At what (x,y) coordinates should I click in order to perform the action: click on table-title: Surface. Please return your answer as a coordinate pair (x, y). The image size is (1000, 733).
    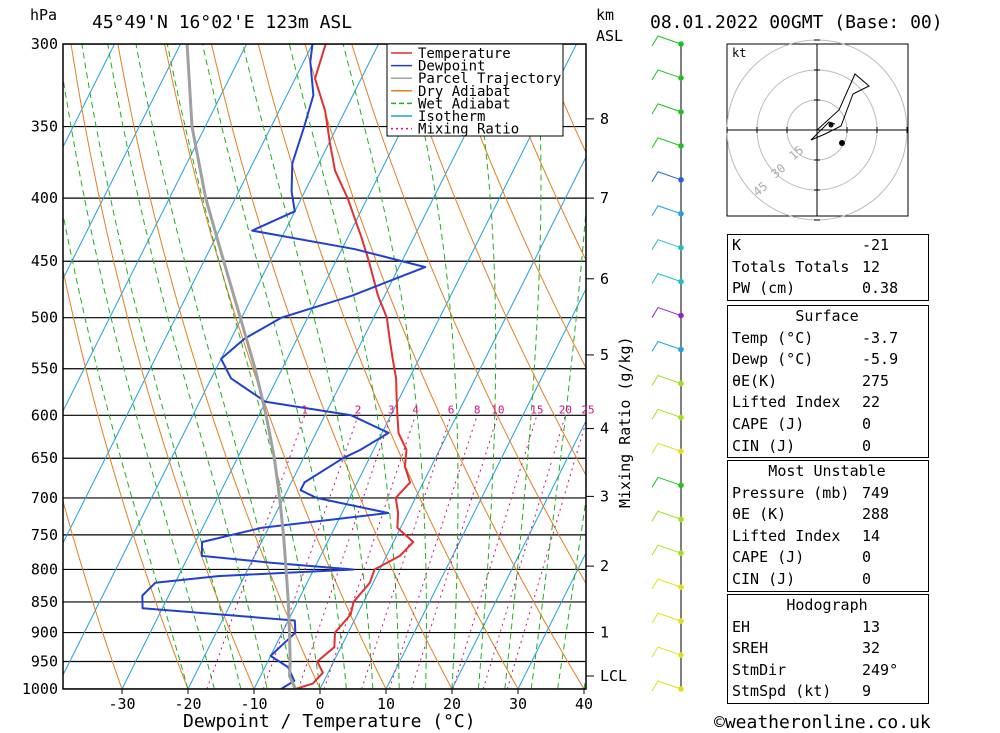
    Looking at the image, I should click on (827, 316).